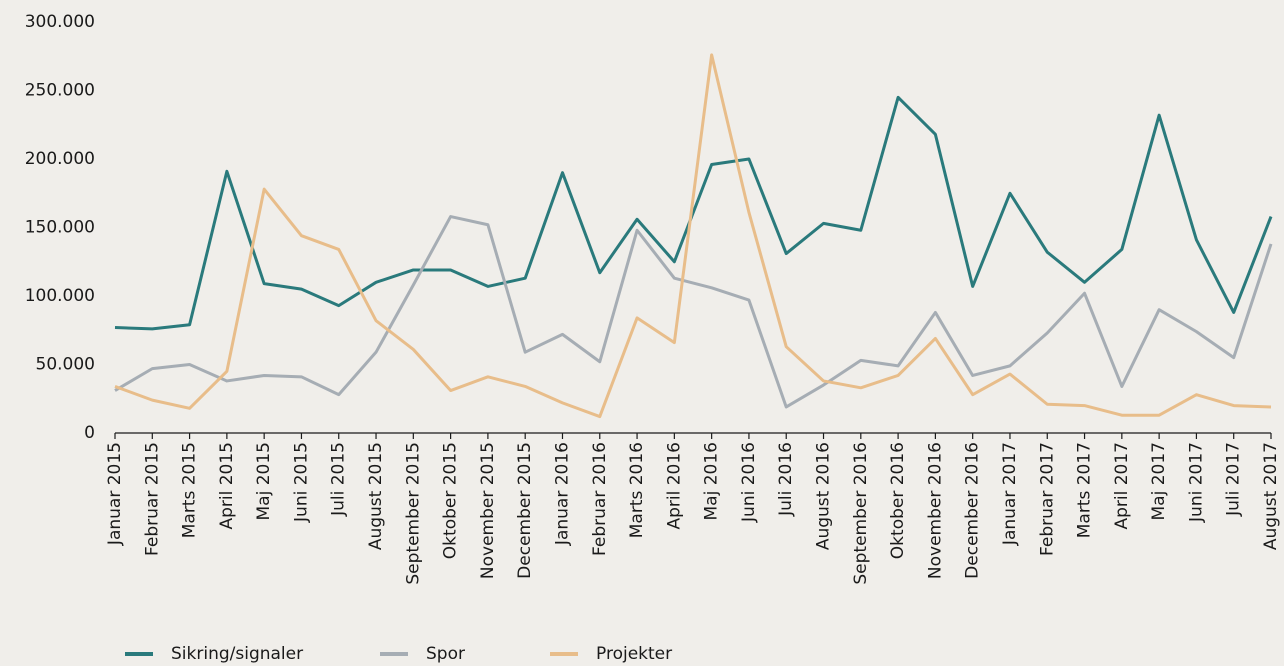 The image size is (1284, 666). What do you see at coordinates (115, 494) in the screenshot?
I see `x-tick-label: Januar 2015` at bounding box center [115, 494].